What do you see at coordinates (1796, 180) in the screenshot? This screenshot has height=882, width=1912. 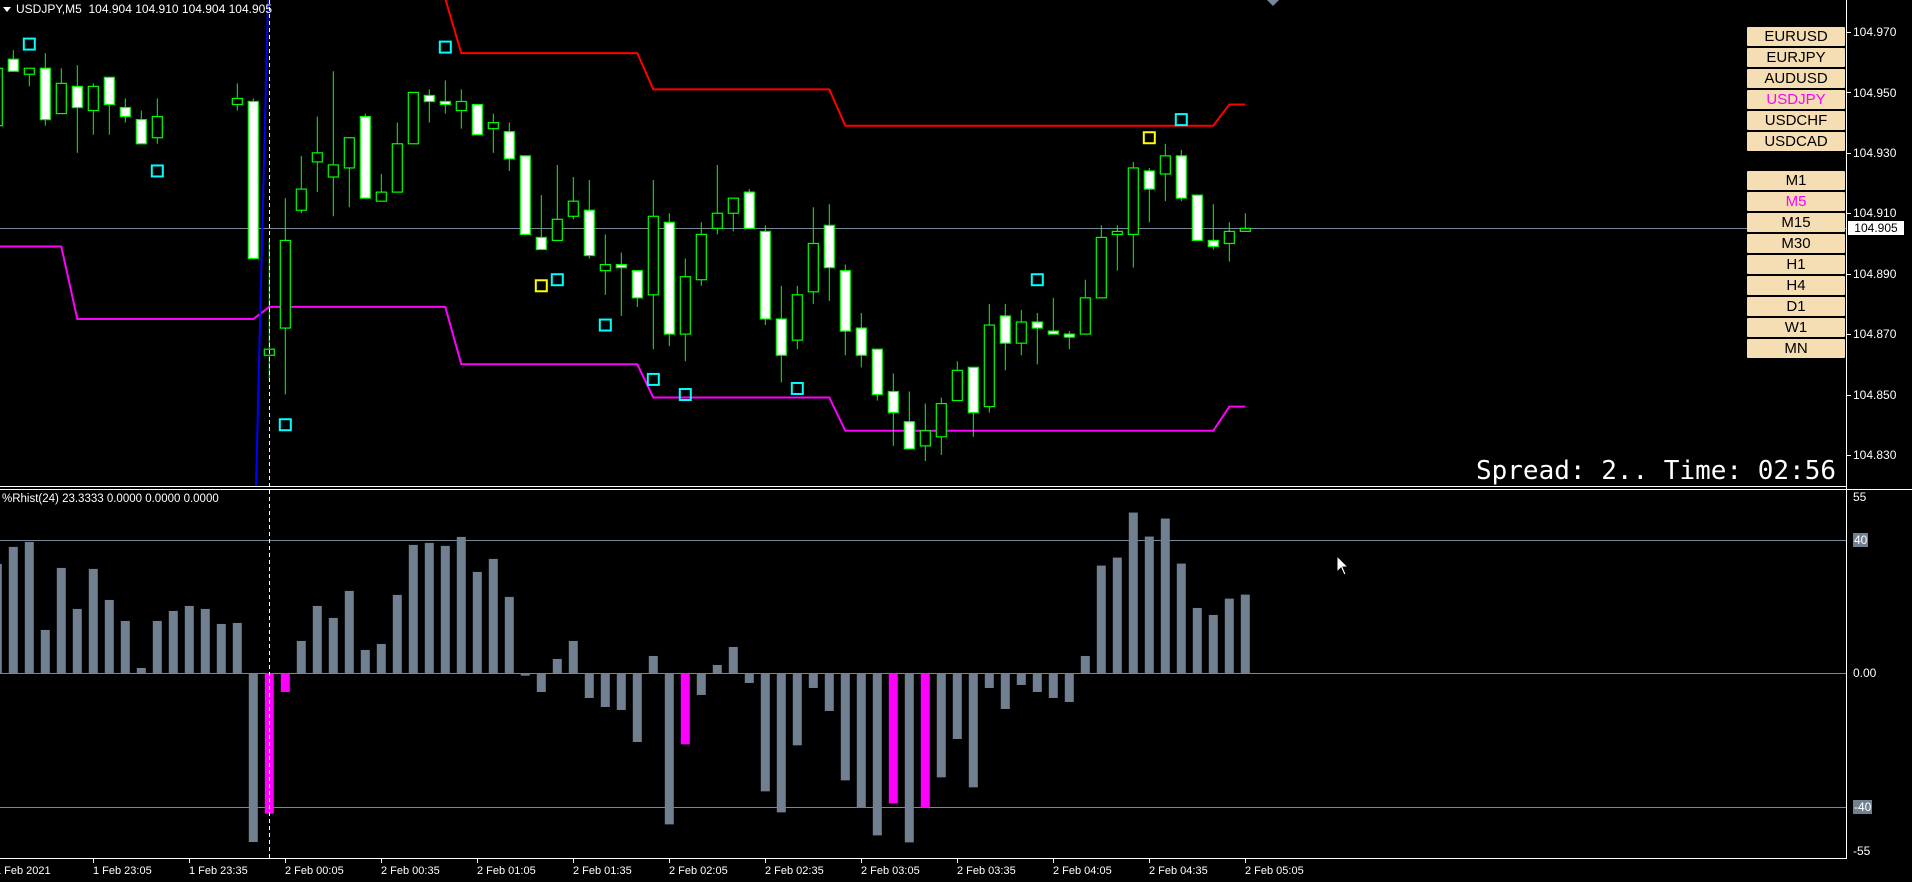 I see `timeframe-button-m1: M1` at bounding box center [1796, 180].